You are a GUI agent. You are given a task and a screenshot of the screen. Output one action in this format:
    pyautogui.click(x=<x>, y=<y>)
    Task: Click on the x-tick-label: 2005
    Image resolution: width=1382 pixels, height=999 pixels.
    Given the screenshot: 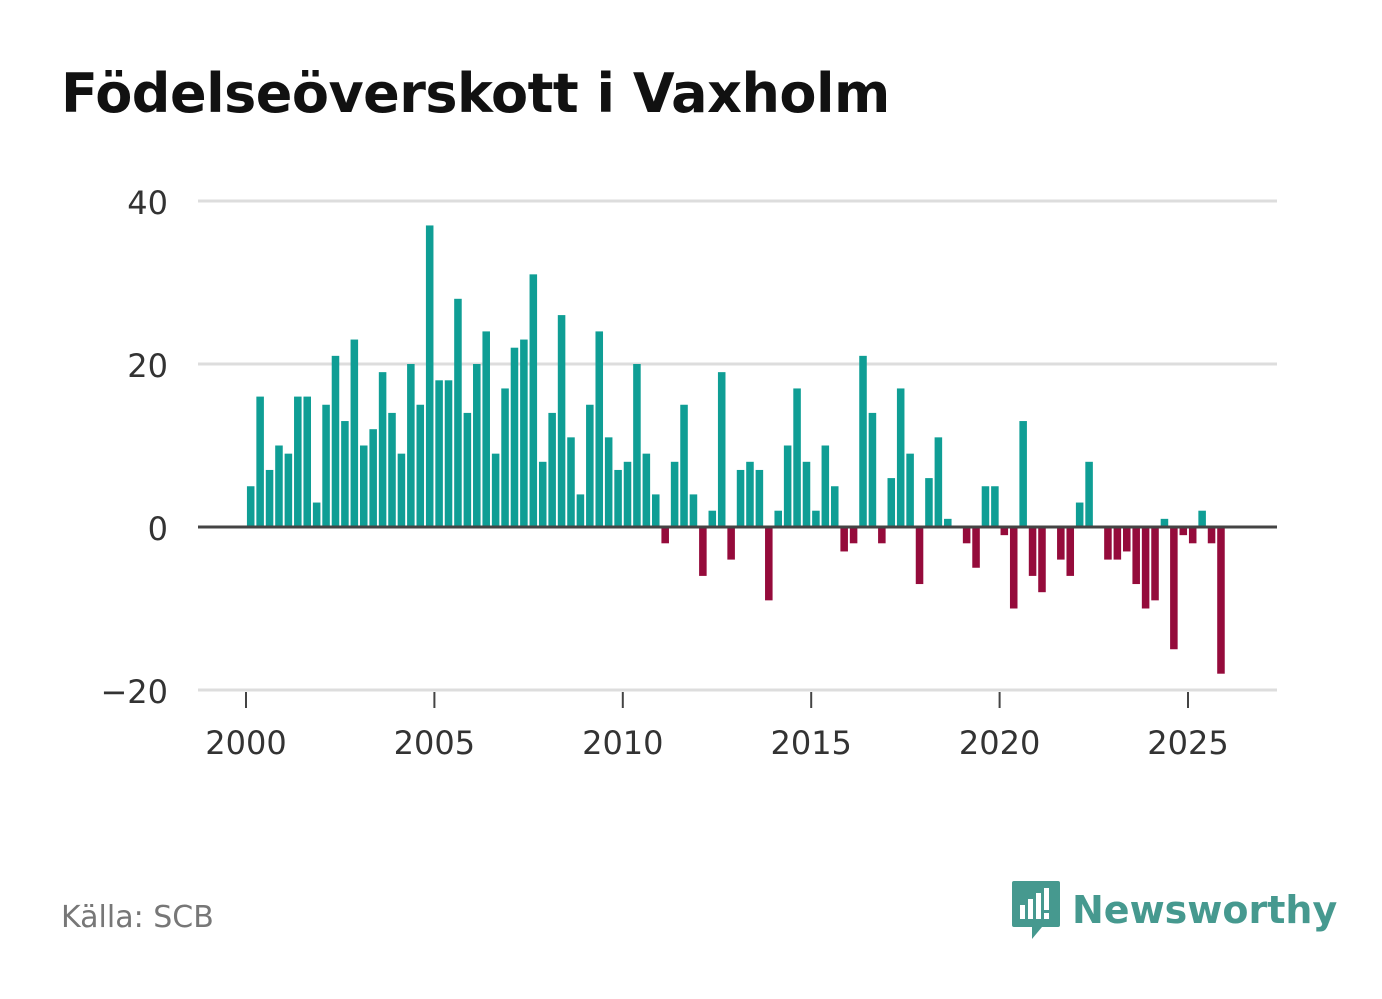 What is the action you would take?
    pyautogui.click(x=434, y=743)
    